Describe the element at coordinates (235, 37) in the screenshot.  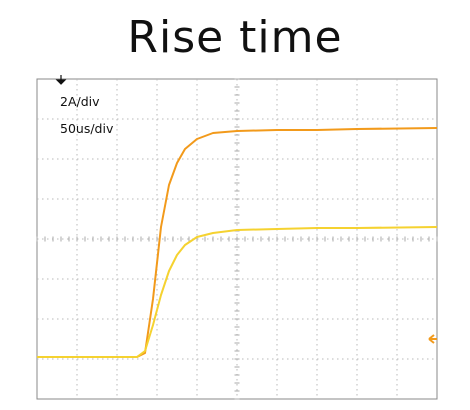
I see `chart-title: Rise time` at that location.